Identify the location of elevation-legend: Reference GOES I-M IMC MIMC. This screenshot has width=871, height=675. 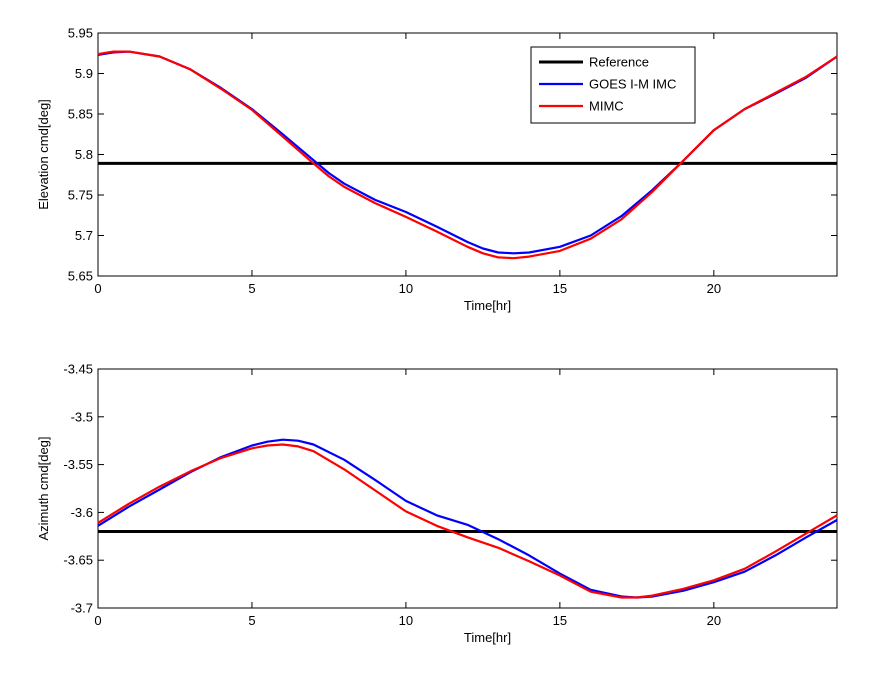
(613, 85).